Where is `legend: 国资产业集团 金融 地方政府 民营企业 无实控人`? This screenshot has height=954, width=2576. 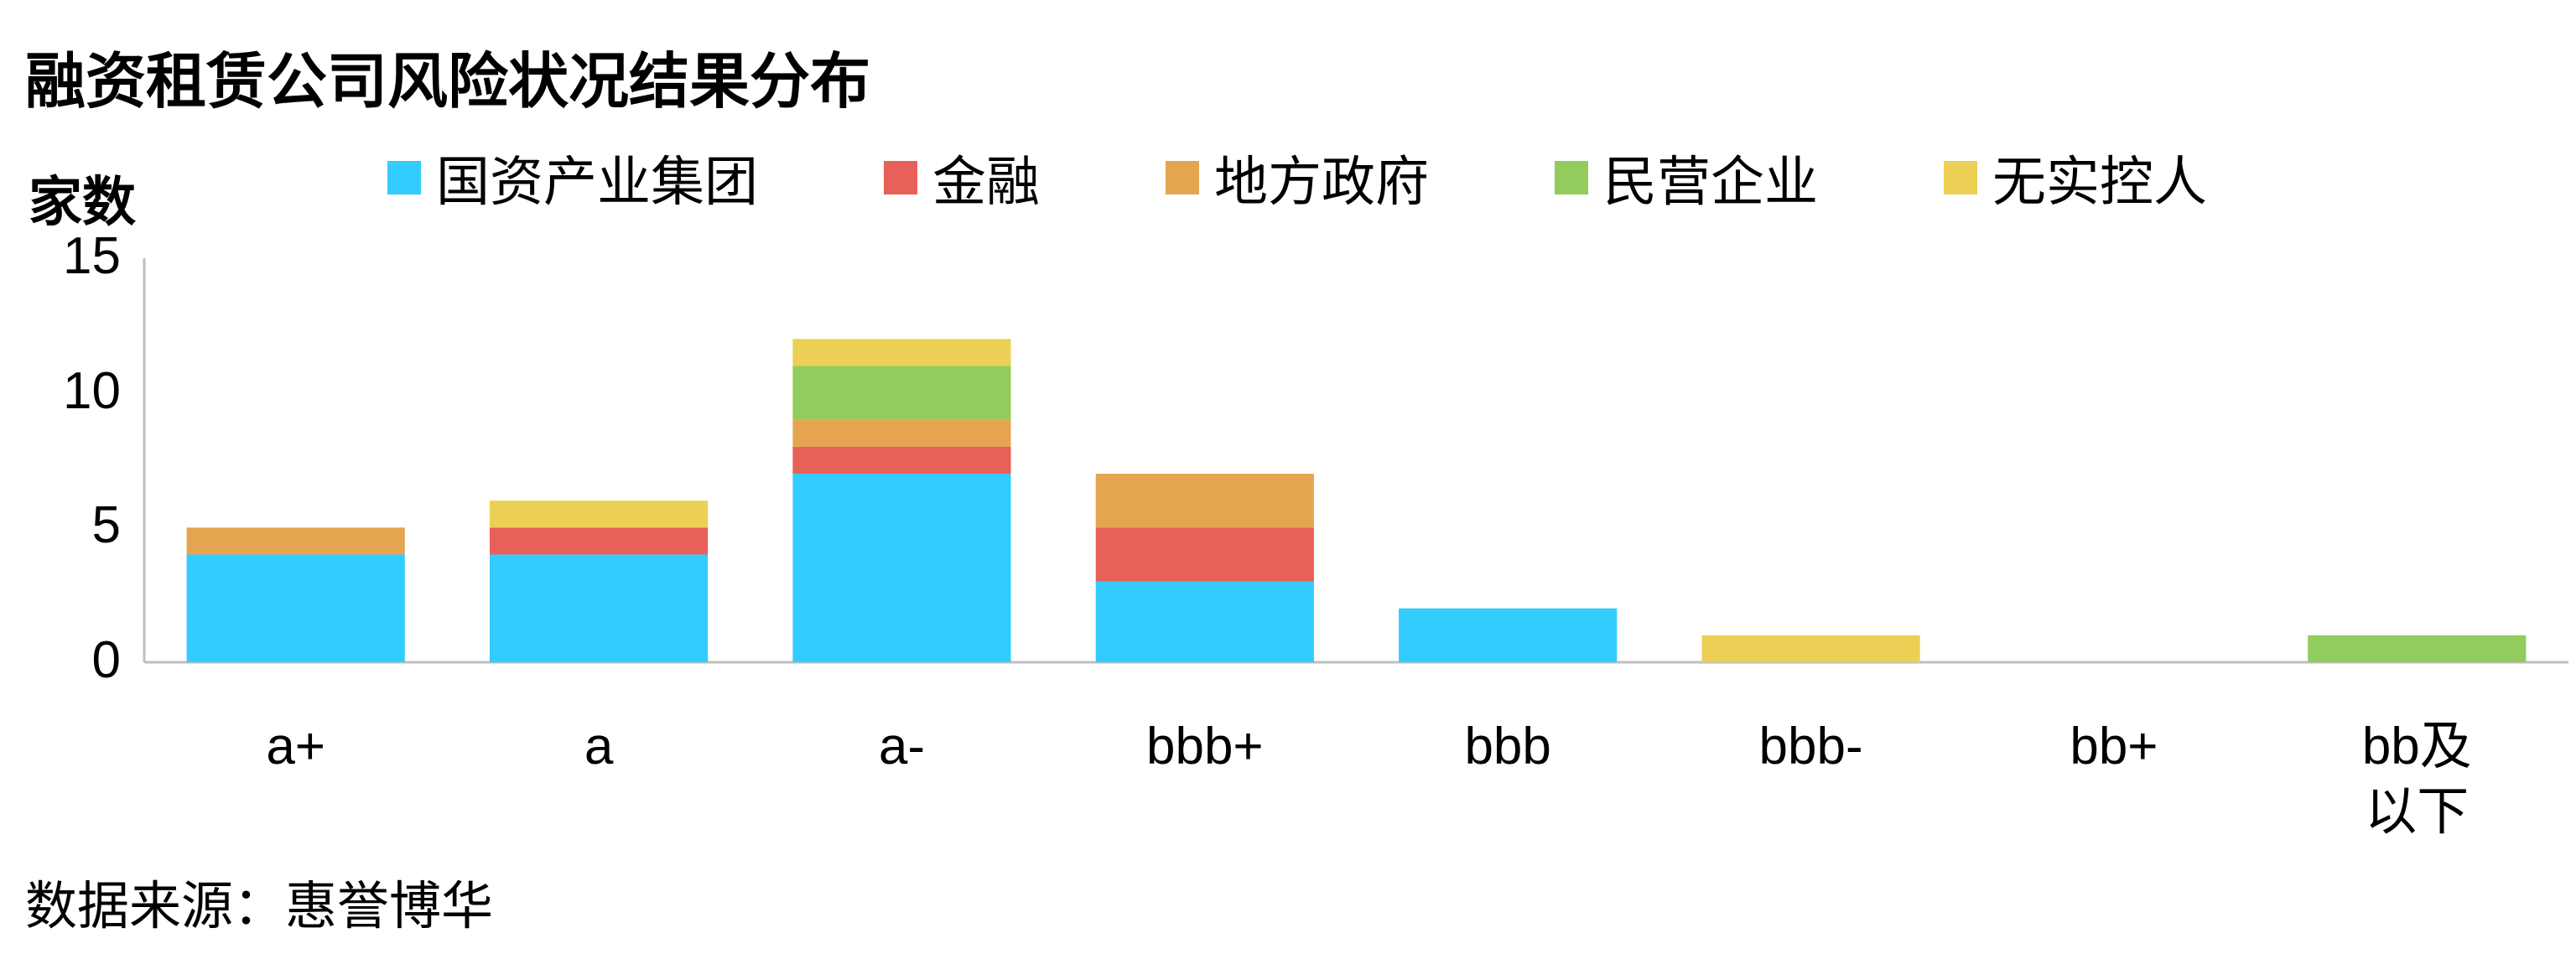
legend: 国资产业集团 金融 地方政府 民营企业 无实控人 is located at coordinates (1360, 177).